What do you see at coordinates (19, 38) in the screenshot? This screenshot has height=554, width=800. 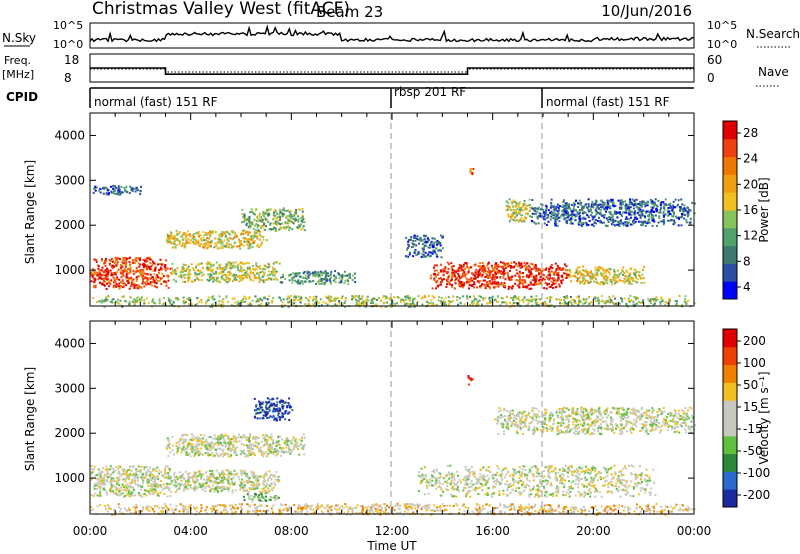 I see `nsky-label: N.Sky` at bounding box center [19, 38].